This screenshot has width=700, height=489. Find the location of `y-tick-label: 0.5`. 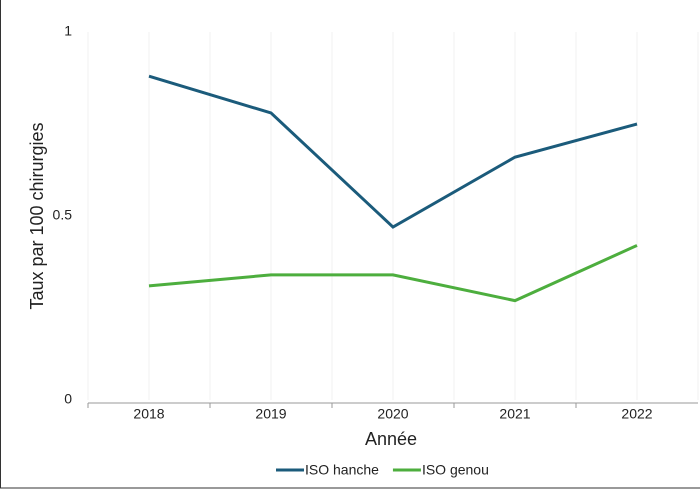

y-tick-label: 0.5 is located at coordinates (63, 215).